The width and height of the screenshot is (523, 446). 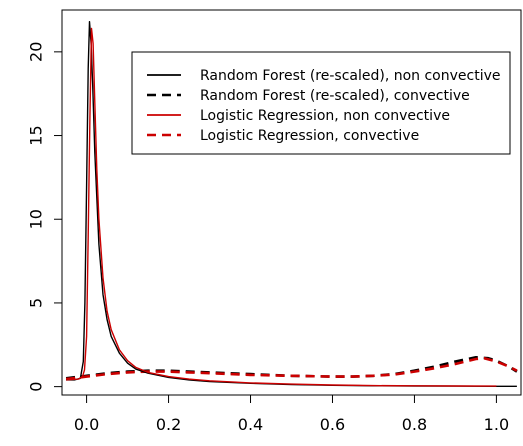 I want to click on y-tick-label: 5, so click(x=36, y=303).